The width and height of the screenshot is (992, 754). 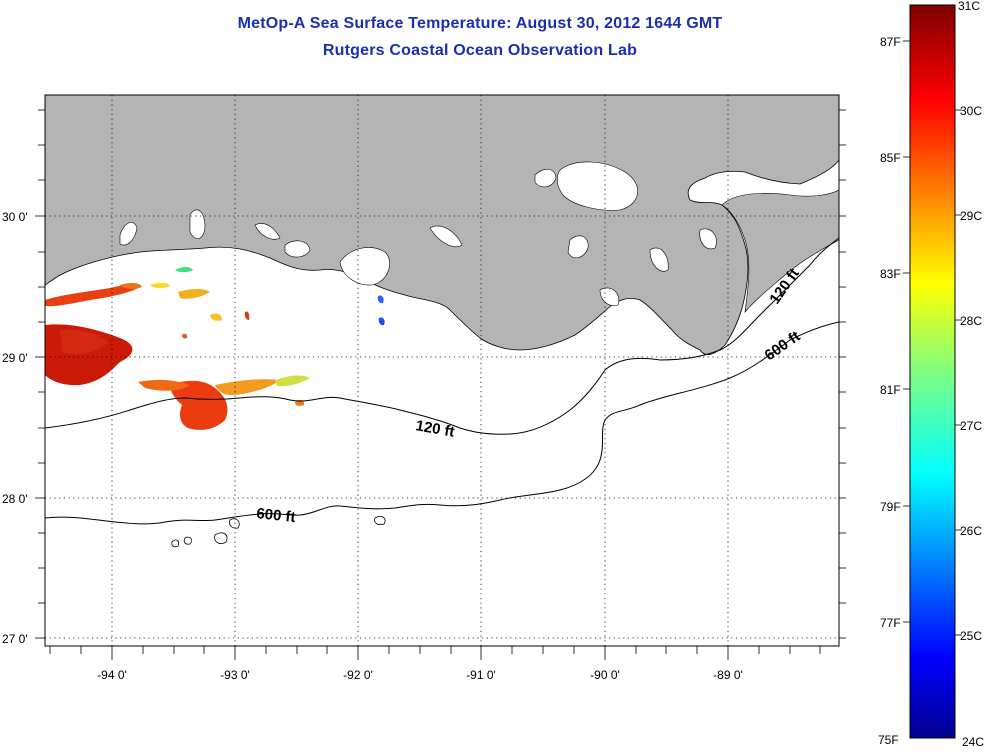 What do you see at coordinates (890, 390) in the screenshot?
I see `colorbar-fahrenheit-label: 81F` at bounding box center [890, 390].